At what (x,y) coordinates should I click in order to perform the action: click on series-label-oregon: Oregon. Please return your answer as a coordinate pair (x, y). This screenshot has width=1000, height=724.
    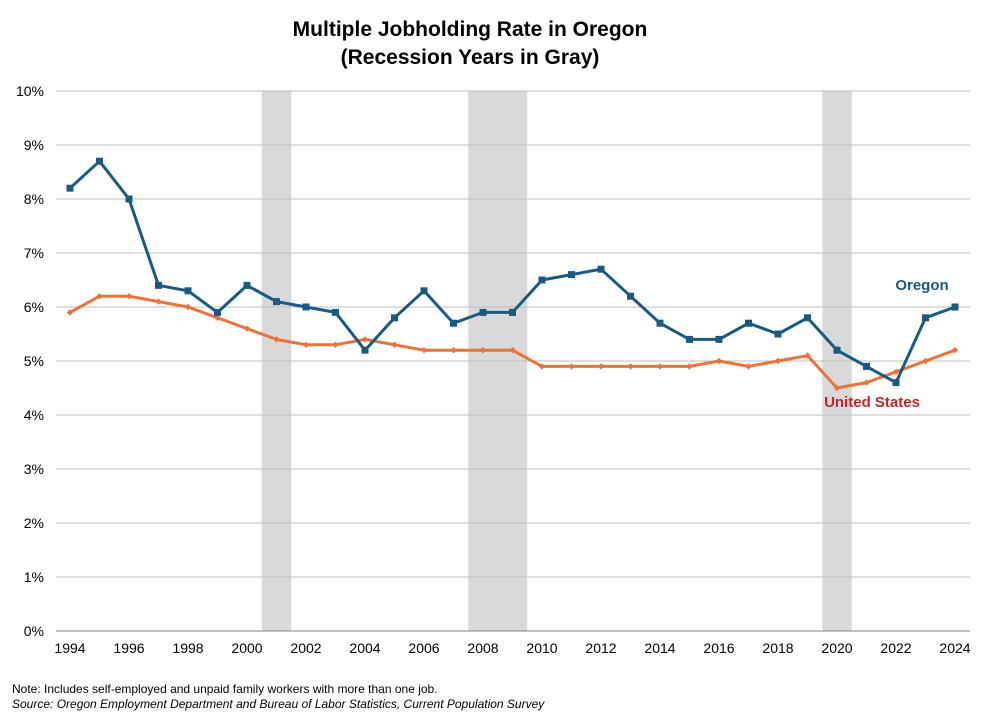
    Looking at the image, I should click on (921, 285).